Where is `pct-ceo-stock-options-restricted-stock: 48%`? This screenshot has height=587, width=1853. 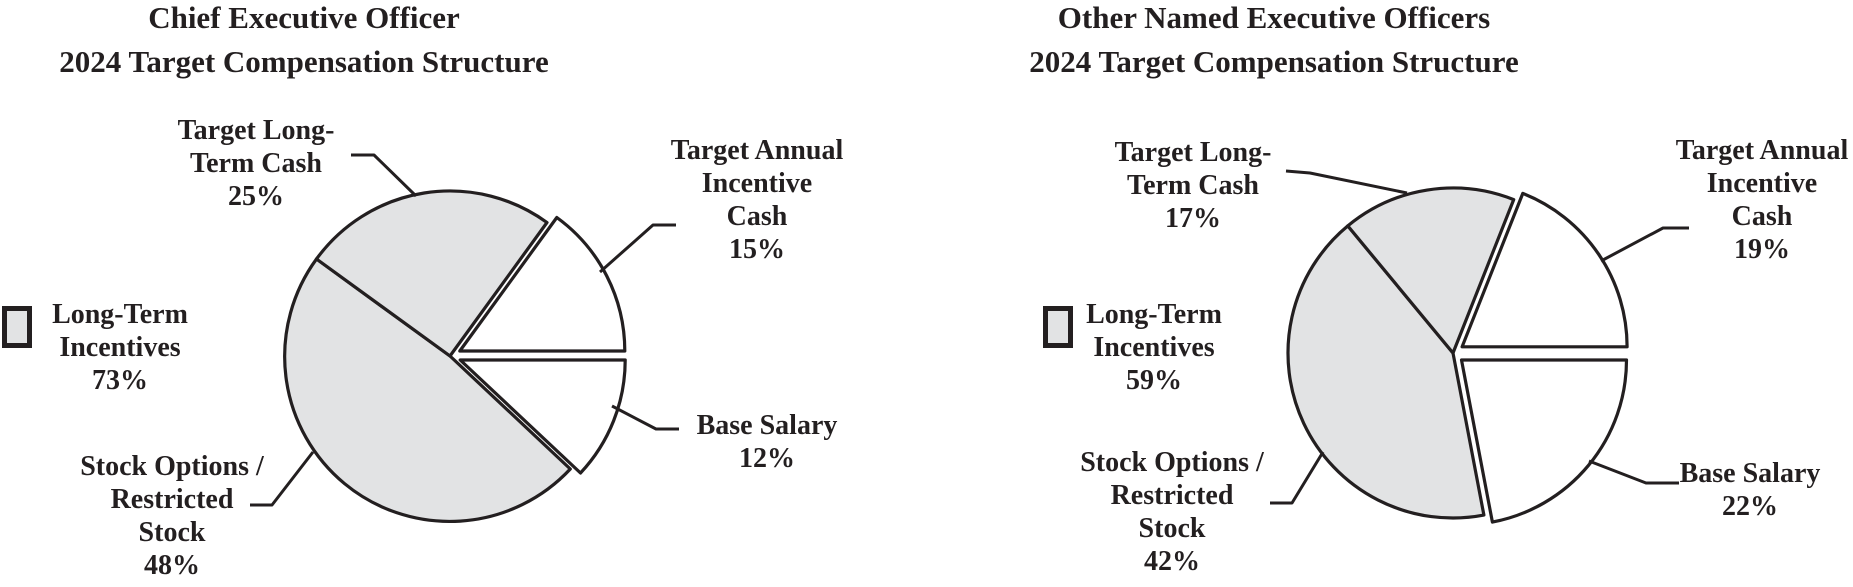 pct-ceo-stock-options-restricted-stock: 48% is located at coordinates (172, 565).